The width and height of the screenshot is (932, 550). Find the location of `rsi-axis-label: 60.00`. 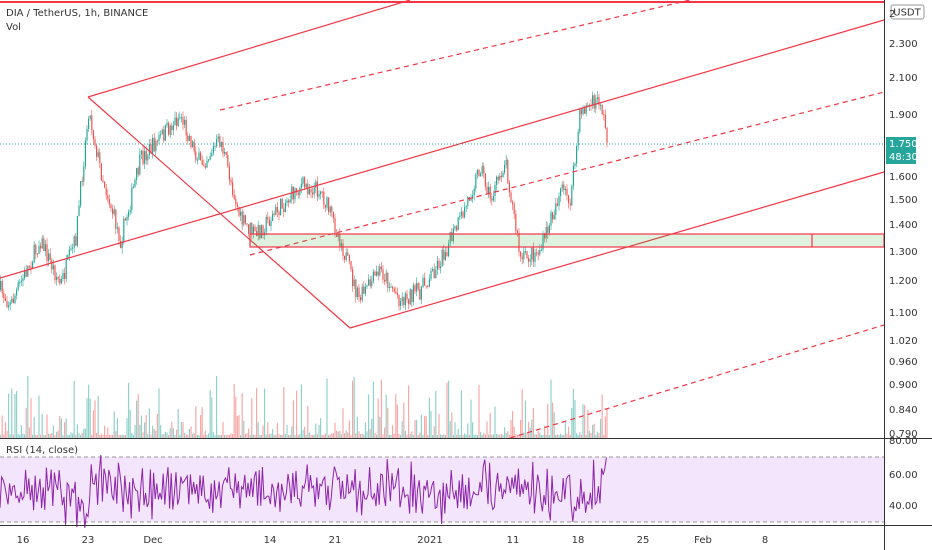

rsi-axis-label: 60.00 is located at coordinates (903, 475).